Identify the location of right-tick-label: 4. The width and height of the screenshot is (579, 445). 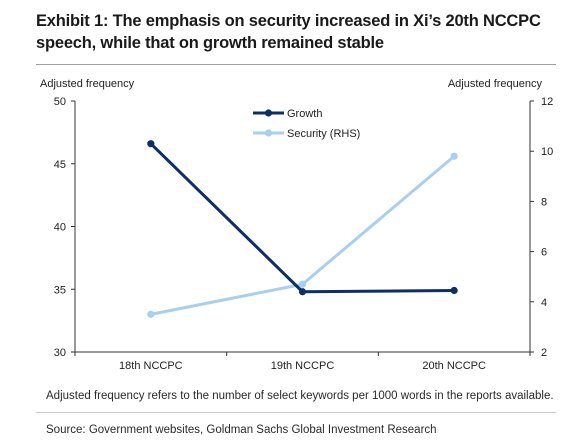
(544, 303).